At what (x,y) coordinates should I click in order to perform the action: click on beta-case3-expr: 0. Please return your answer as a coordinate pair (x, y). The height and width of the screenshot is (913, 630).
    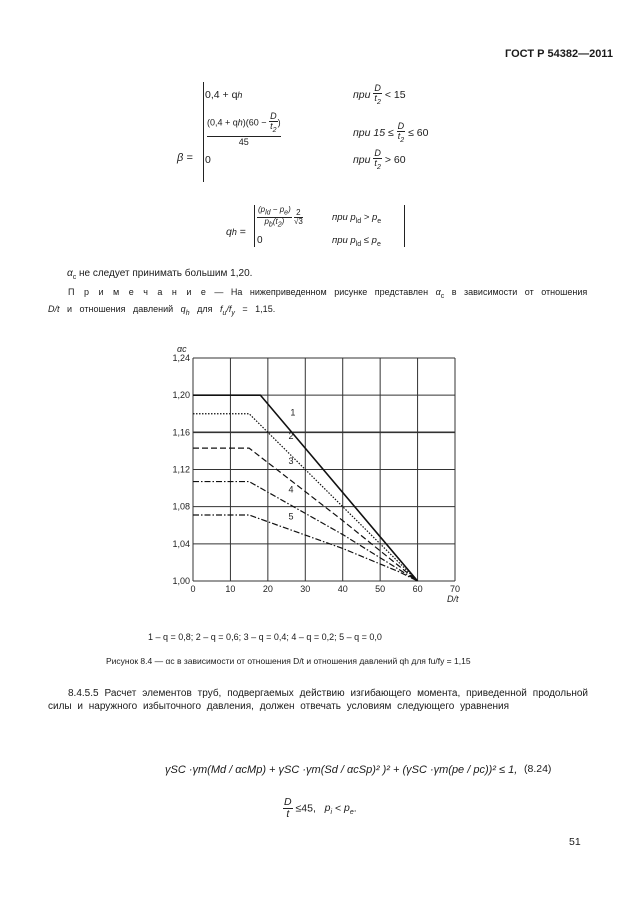
    Looking at the image, I should click on (208, 160).